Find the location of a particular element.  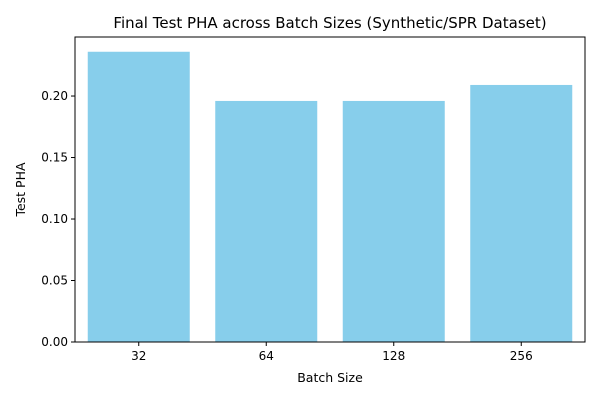

x-axis-ticks: 32 64 128 256 is located at coordinates (332, 352).